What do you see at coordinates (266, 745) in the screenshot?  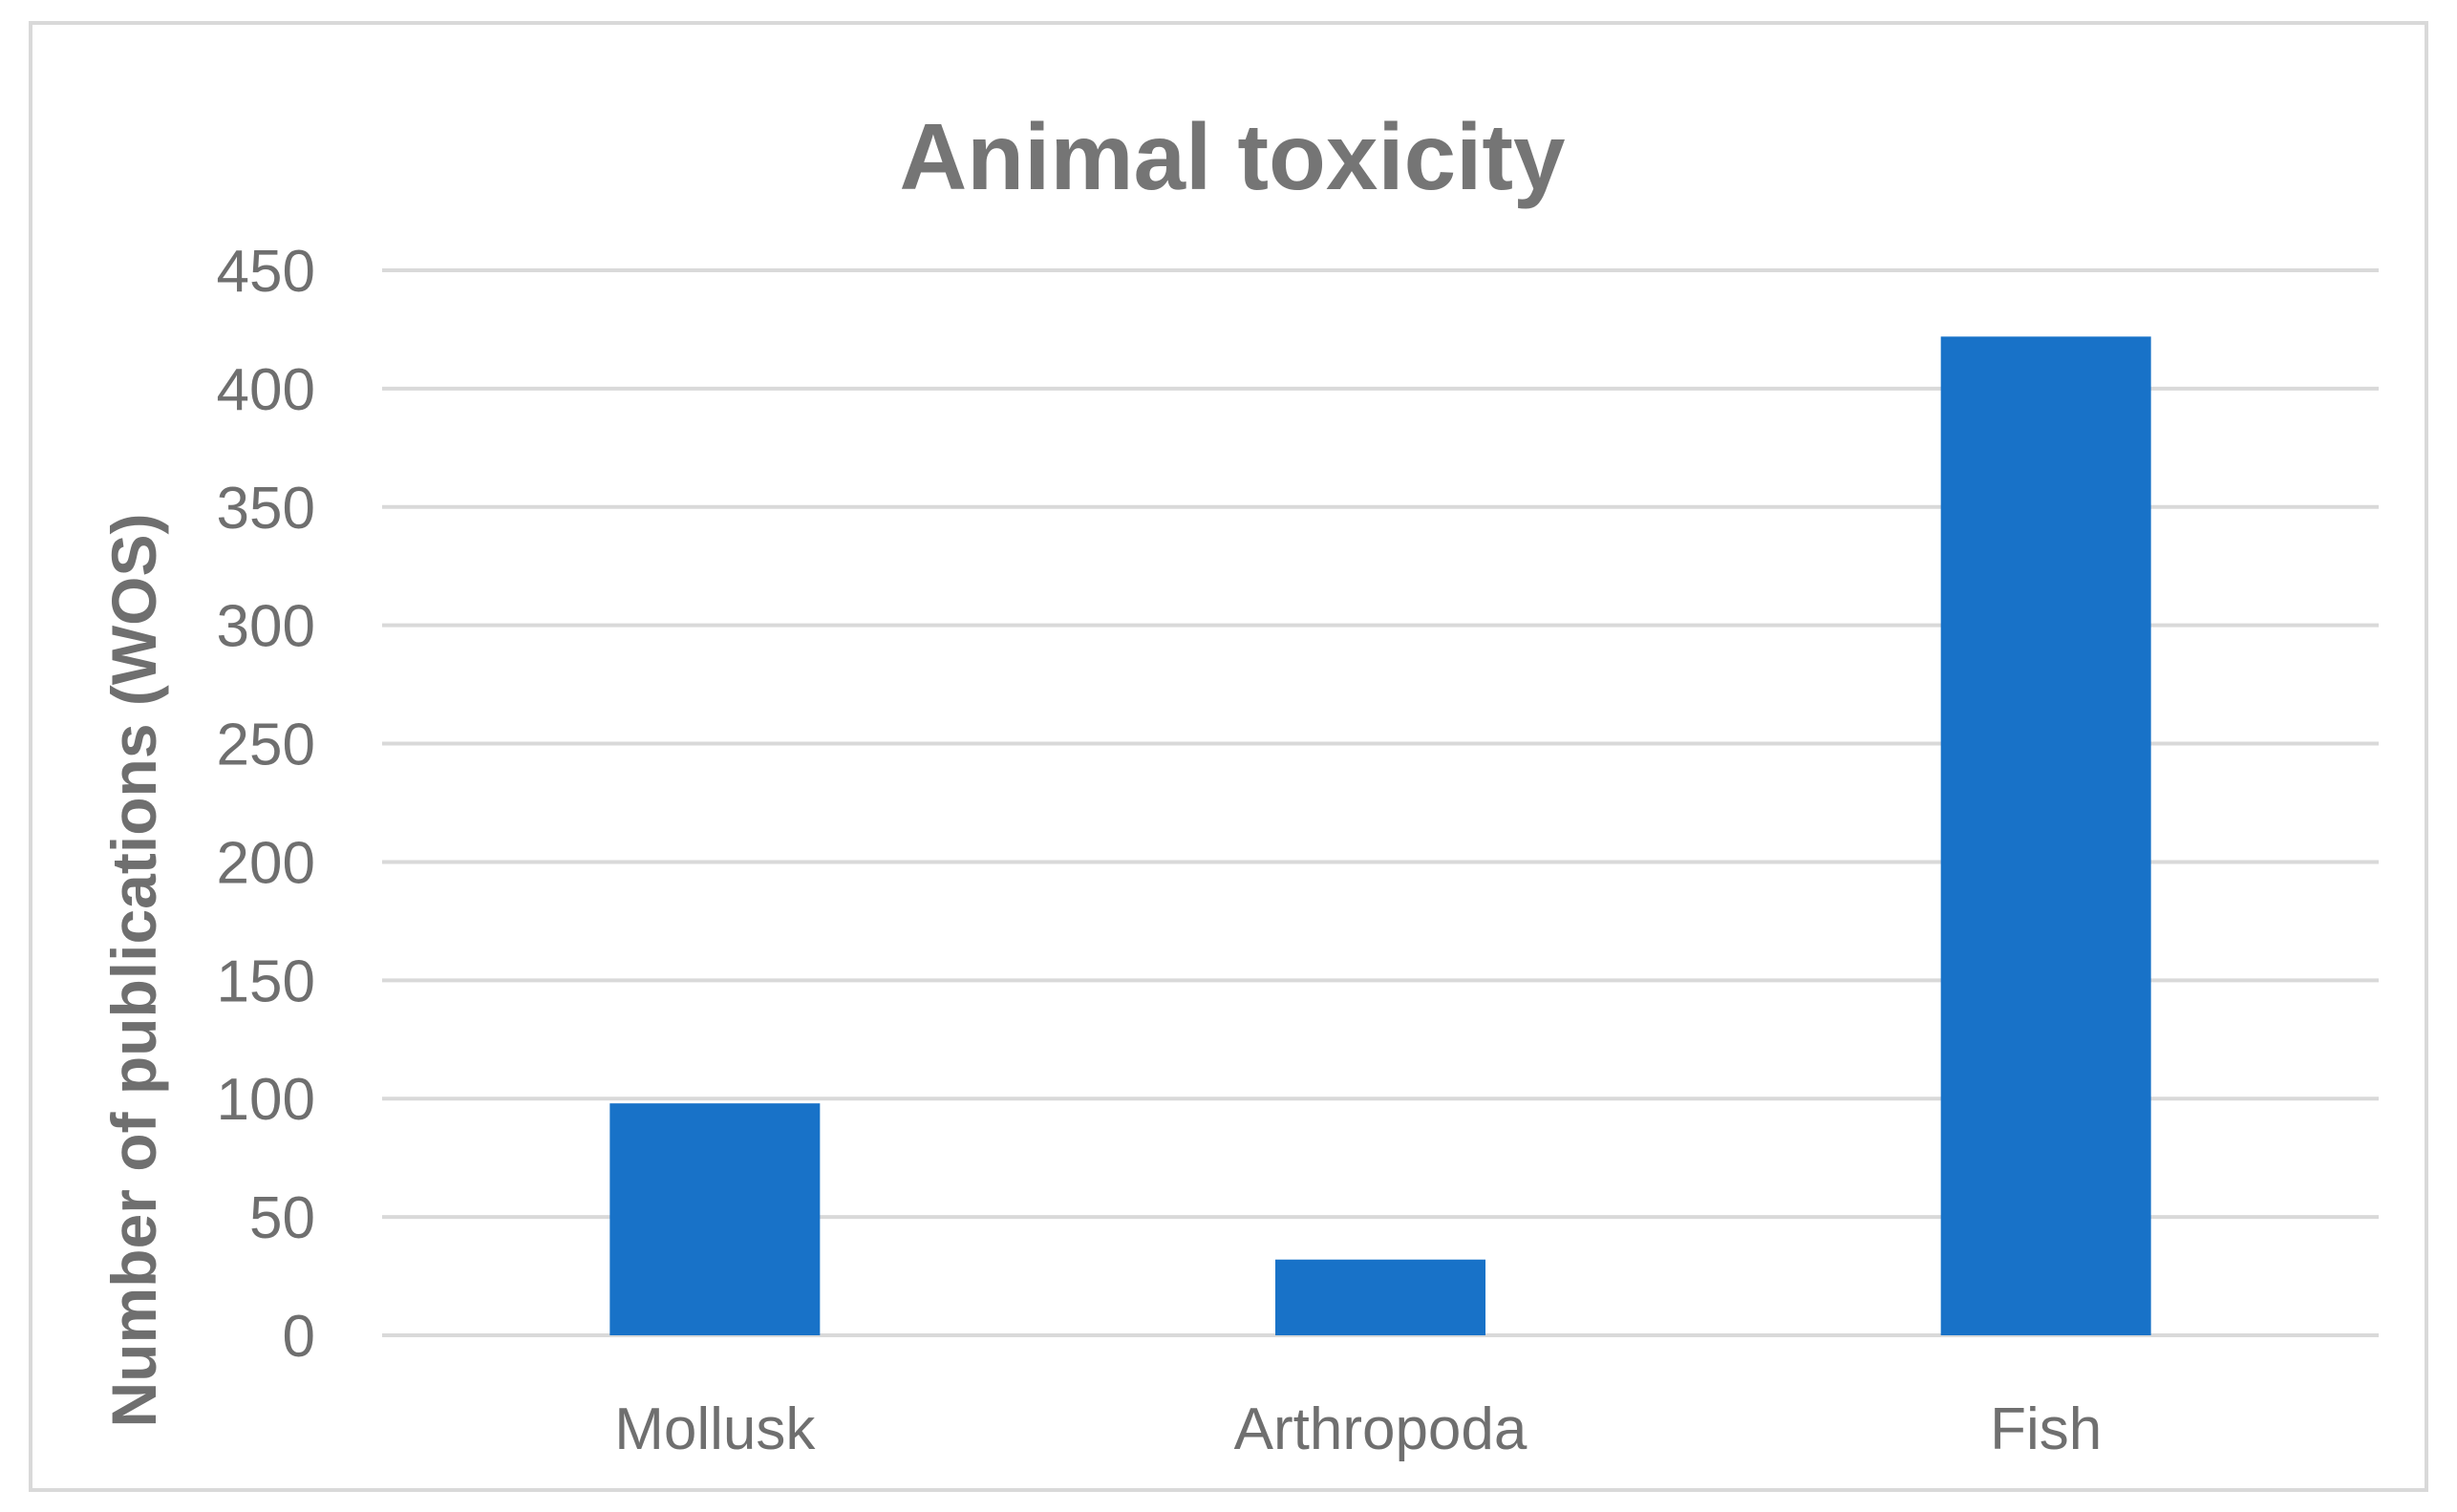 I see `y-tick-label-250: 250` at bounding box center [266, 745].